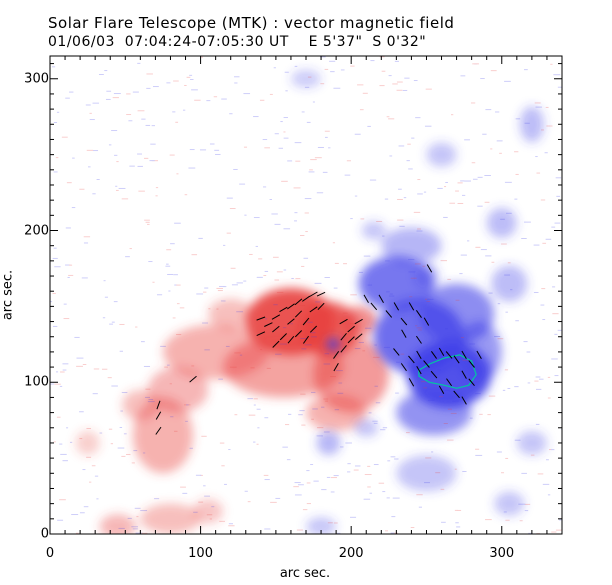  What do you see at coordinates (50, 553) in the screenshot?
I see `x-tick-label: 0` at bounding box center [50, 553].